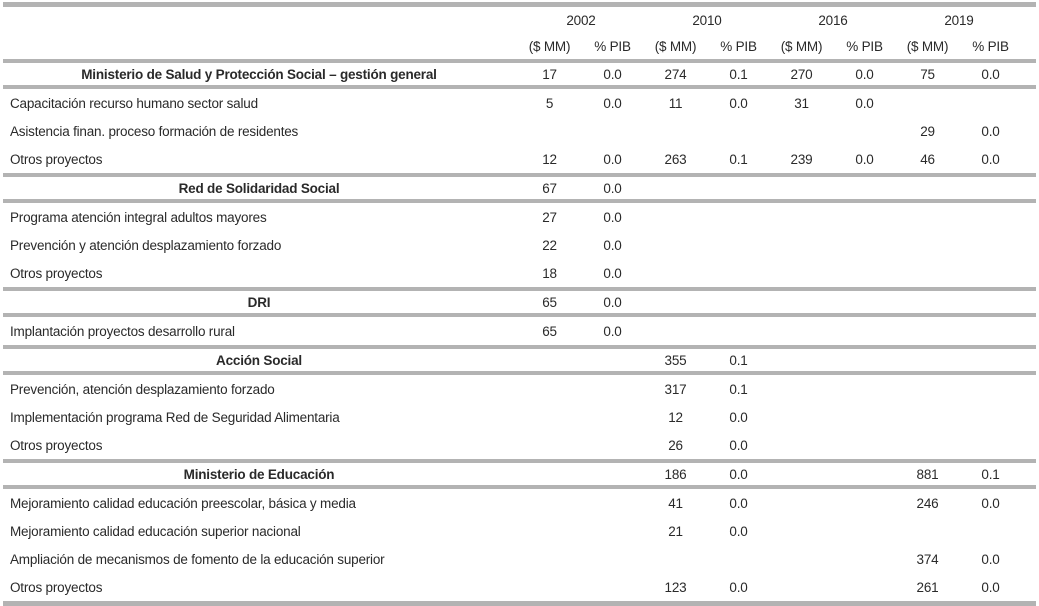 This screenshot has width=1039, height=606. Describe the element at coordinates (707, 20) in the screenshot. I see `year-header: 2010` at that location.